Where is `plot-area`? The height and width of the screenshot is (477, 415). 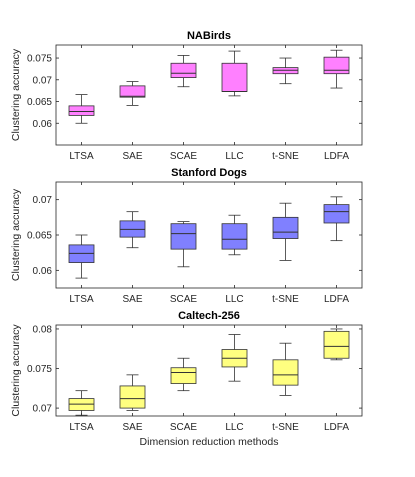
plot-area is located at coordinates (209, 370).